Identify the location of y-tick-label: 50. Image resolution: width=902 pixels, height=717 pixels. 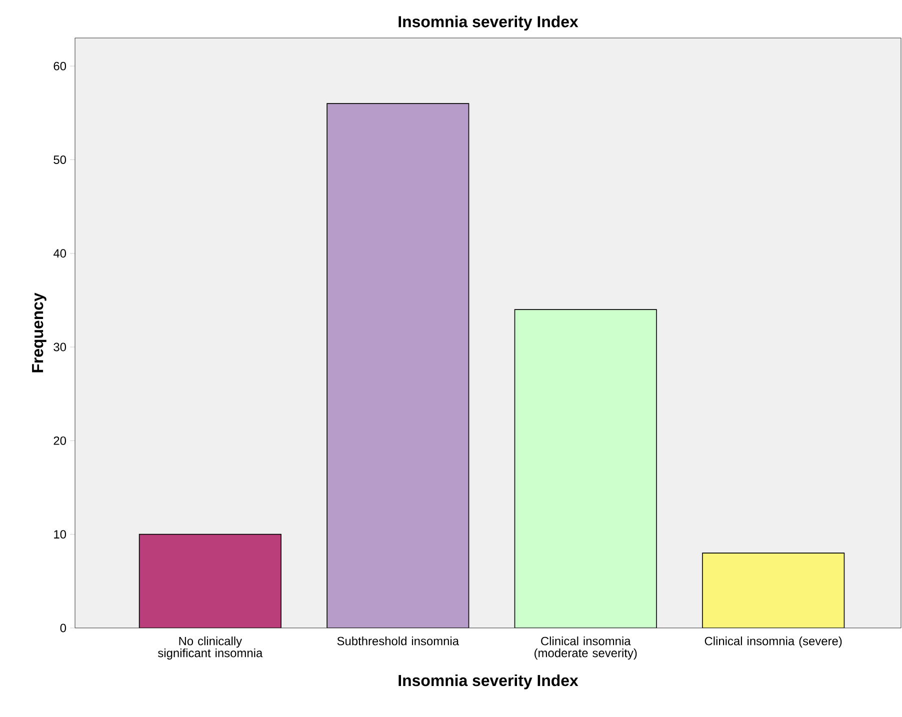
(60, 160).